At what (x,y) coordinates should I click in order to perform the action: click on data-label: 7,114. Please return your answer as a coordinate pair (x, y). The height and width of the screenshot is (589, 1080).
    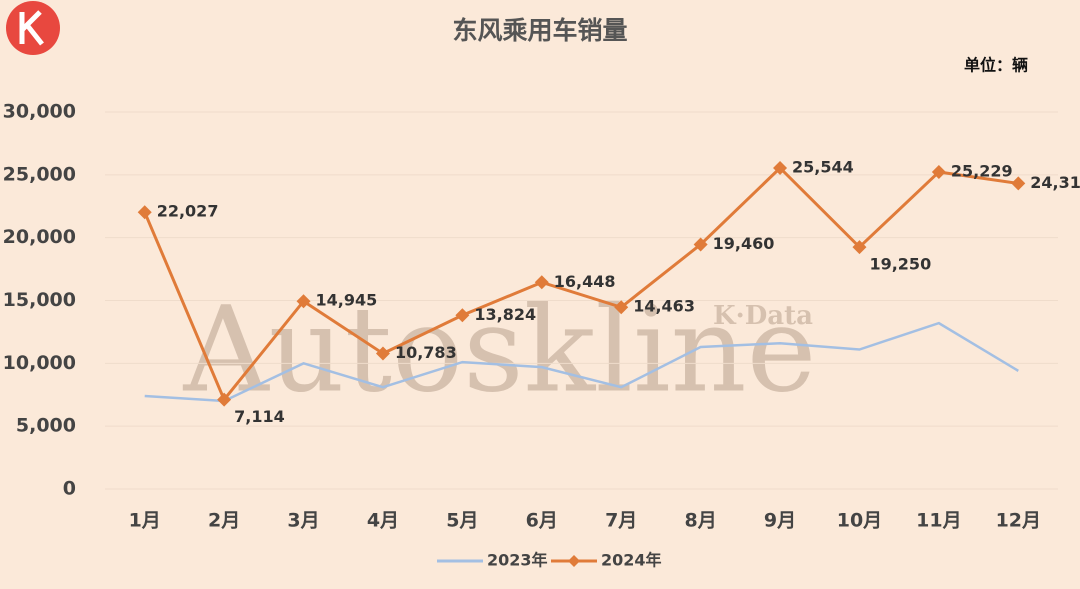
    Looking at the image, I should click on (259, 416).